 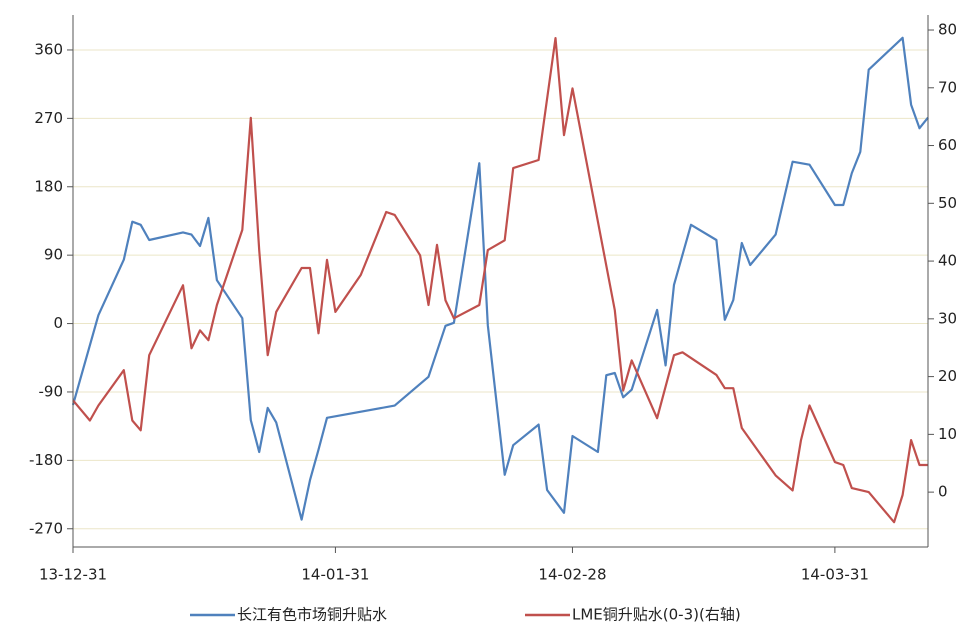 I want to click on y2-tick-label: 30, so click(x=947, y=318).